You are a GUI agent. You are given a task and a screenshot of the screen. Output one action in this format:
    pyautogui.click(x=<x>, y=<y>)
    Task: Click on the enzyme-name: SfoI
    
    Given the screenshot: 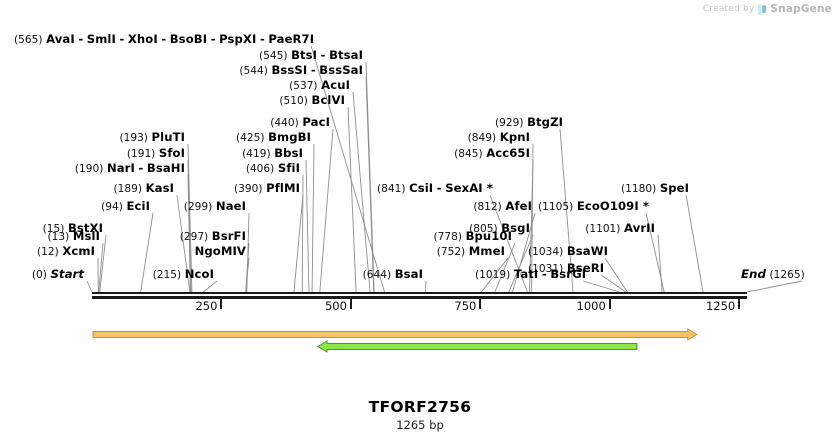 What is the action you would take?
    pyautogui.click(x=171, y=153)
    